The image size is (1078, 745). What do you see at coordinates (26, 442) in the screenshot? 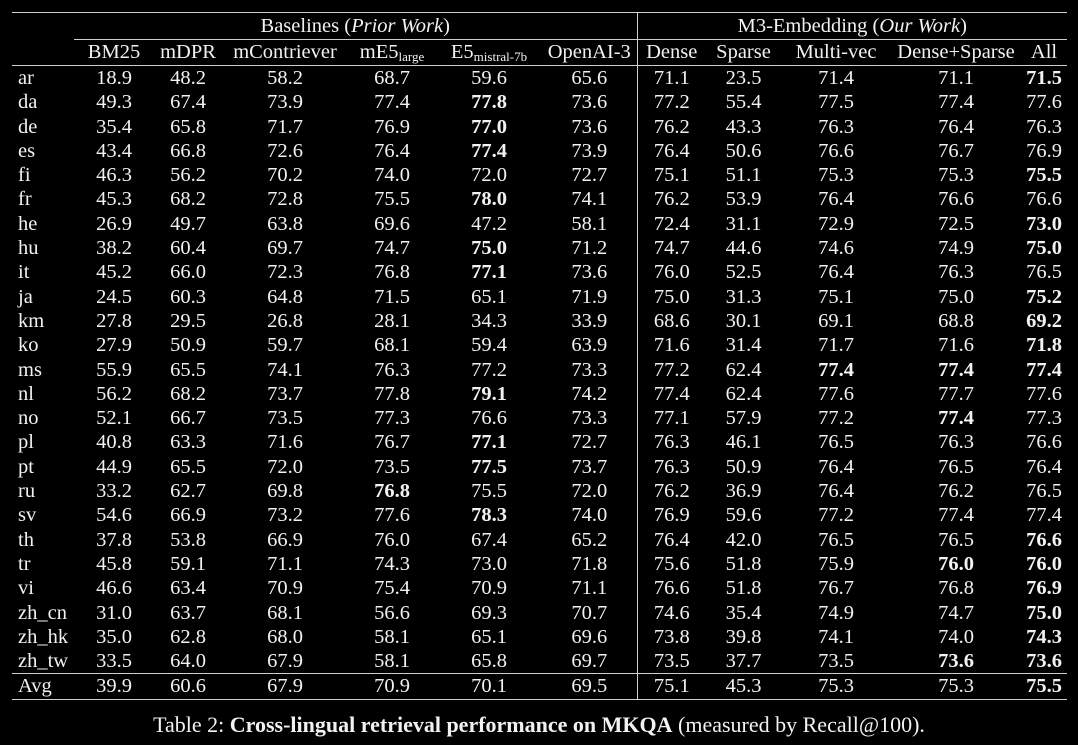
I see `row-language-label: pl` at bounding box center [26, 442].